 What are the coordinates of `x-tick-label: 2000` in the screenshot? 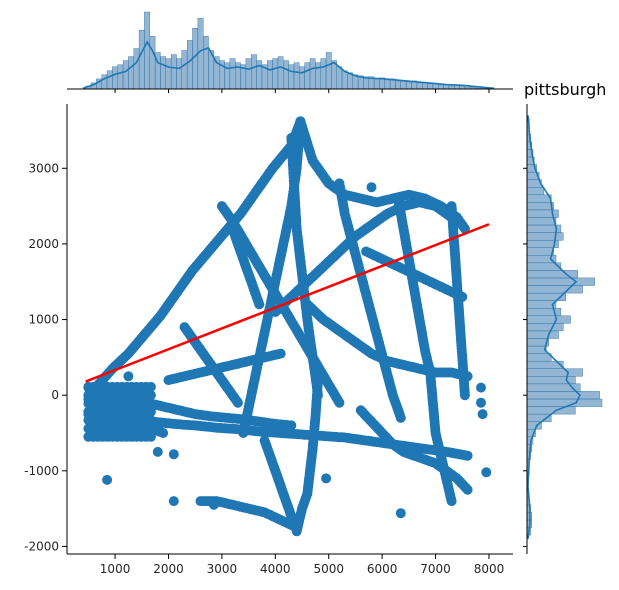 It's located at (168, 569).